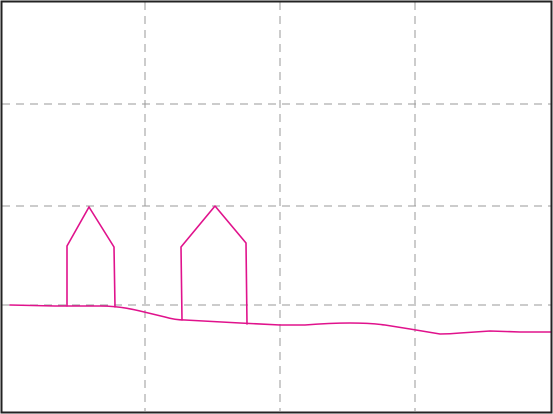 Image resolution: width=553 pixels, height=414 pixels. Describe the element at coordinates (280, 319) in the screenshot. I see `ground-line` at that location.